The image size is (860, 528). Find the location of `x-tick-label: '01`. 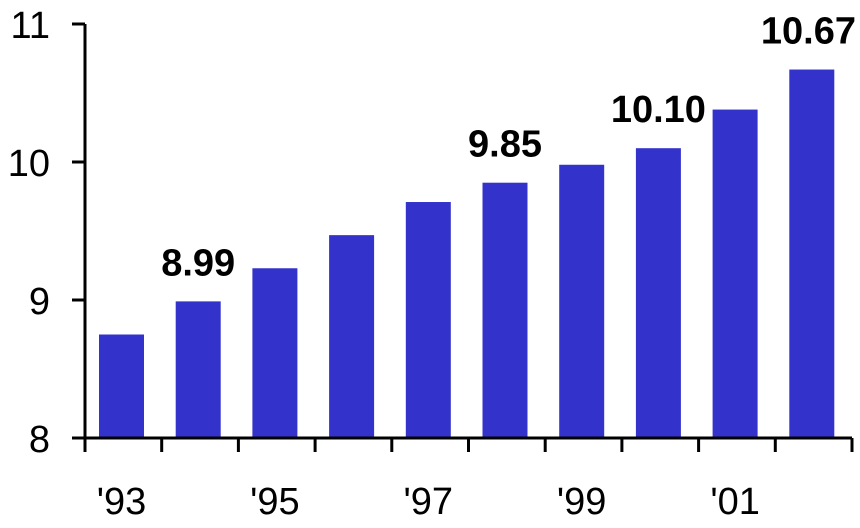

x-tick-label: '01 is located at coordinates (735, 502).